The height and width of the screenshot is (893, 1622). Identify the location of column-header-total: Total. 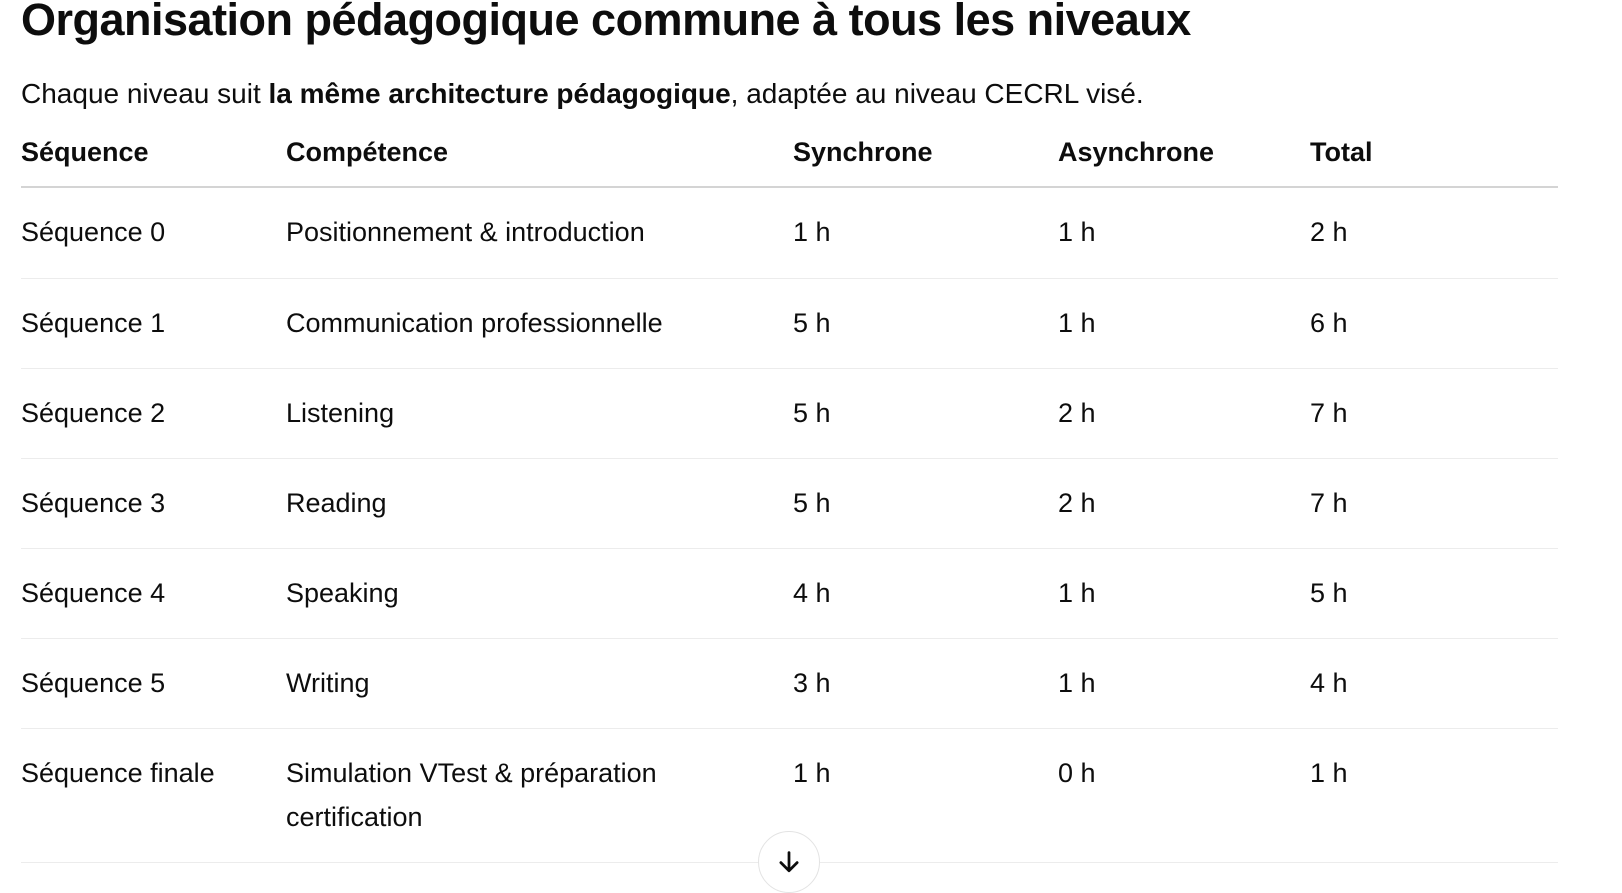
(1434, 160).